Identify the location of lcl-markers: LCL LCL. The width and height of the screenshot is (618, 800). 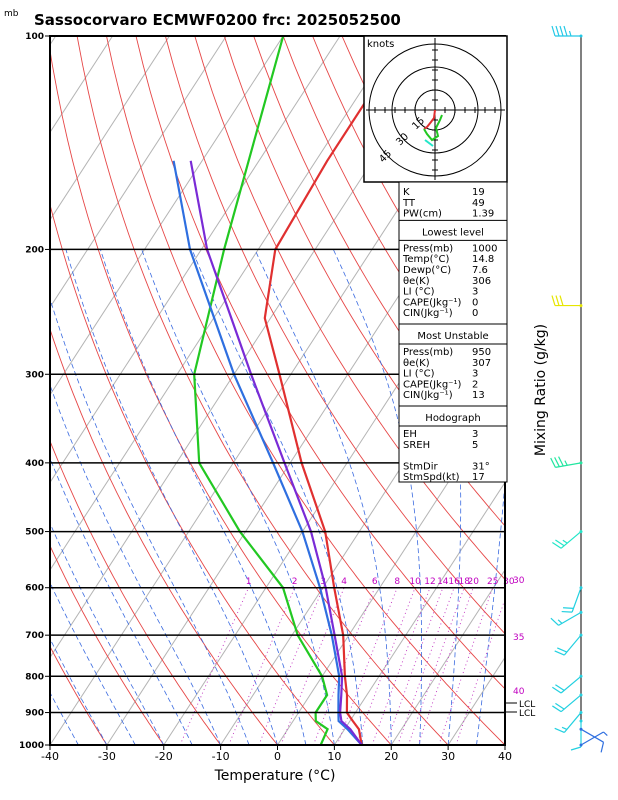
(520, 709).